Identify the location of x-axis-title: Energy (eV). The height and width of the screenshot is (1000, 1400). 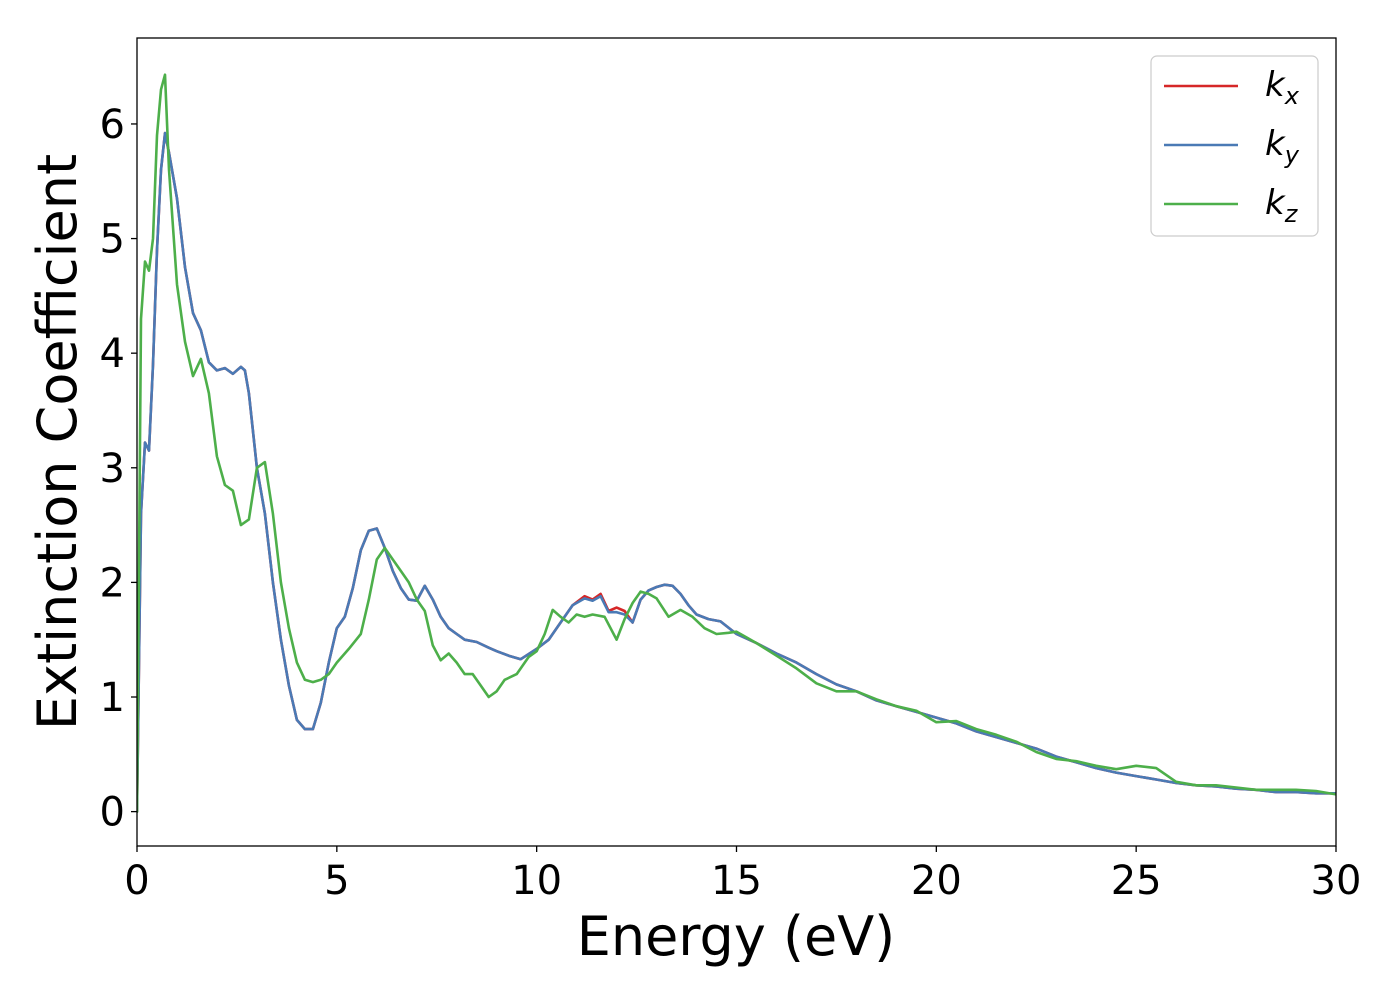
(736, 936).